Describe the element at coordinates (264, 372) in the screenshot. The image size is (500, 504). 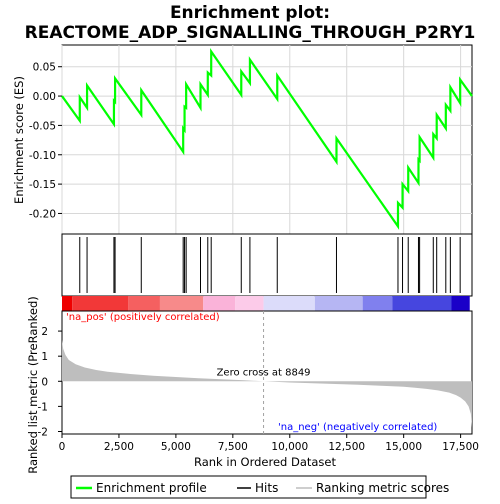
I see `zero-cross-label: Zero cross at 8849` at that location.